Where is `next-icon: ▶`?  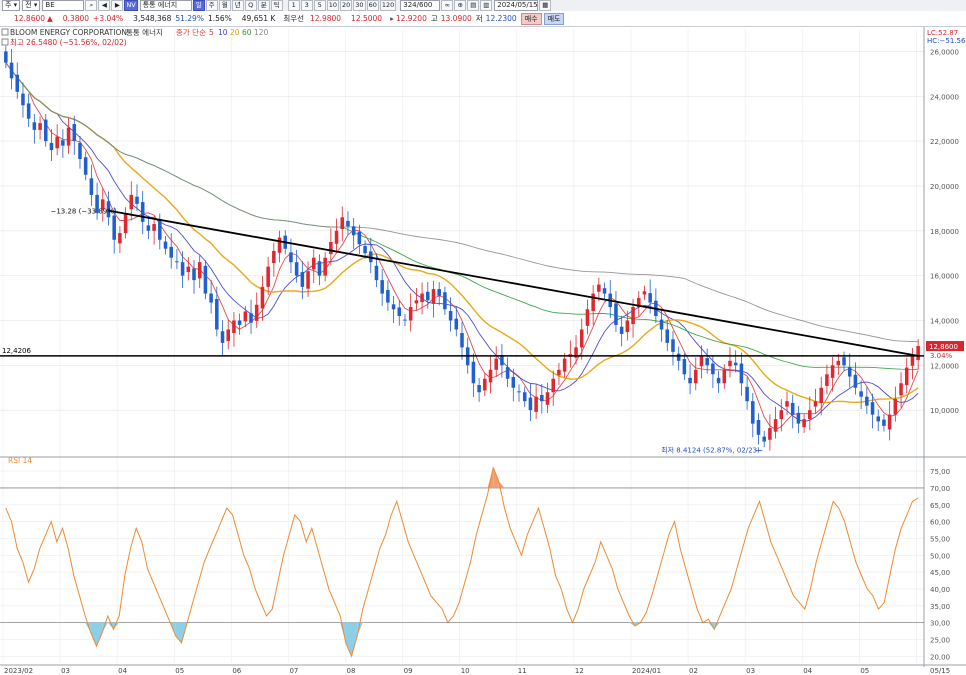
next-icon: ▶ is located at coordinates (117, 5).